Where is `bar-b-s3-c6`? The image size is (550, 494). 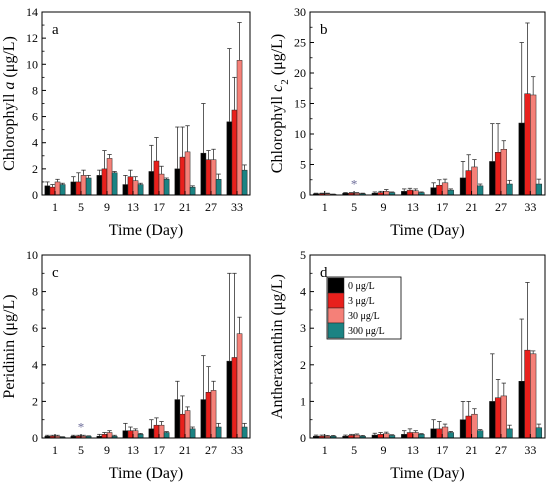 bar-b-s3-c6 is located at coordinates (509, 189).